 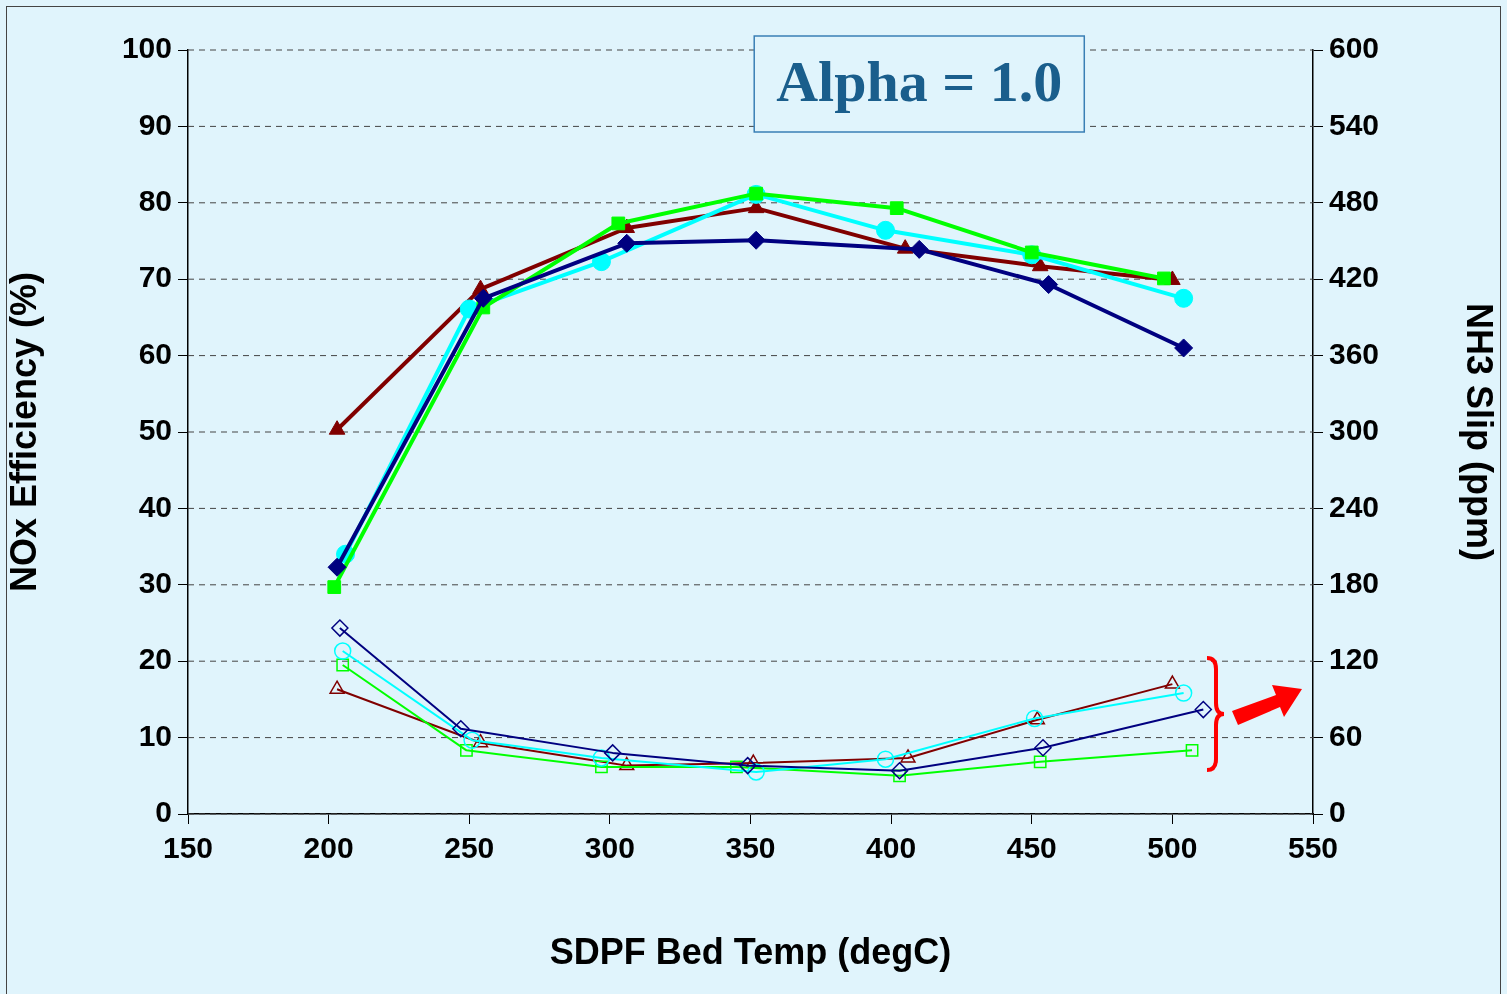 What do you see at coordinates (1354, 659) in the screenshot?
I see `y2-tick-label: 120` at bounding box center [1354, 659].